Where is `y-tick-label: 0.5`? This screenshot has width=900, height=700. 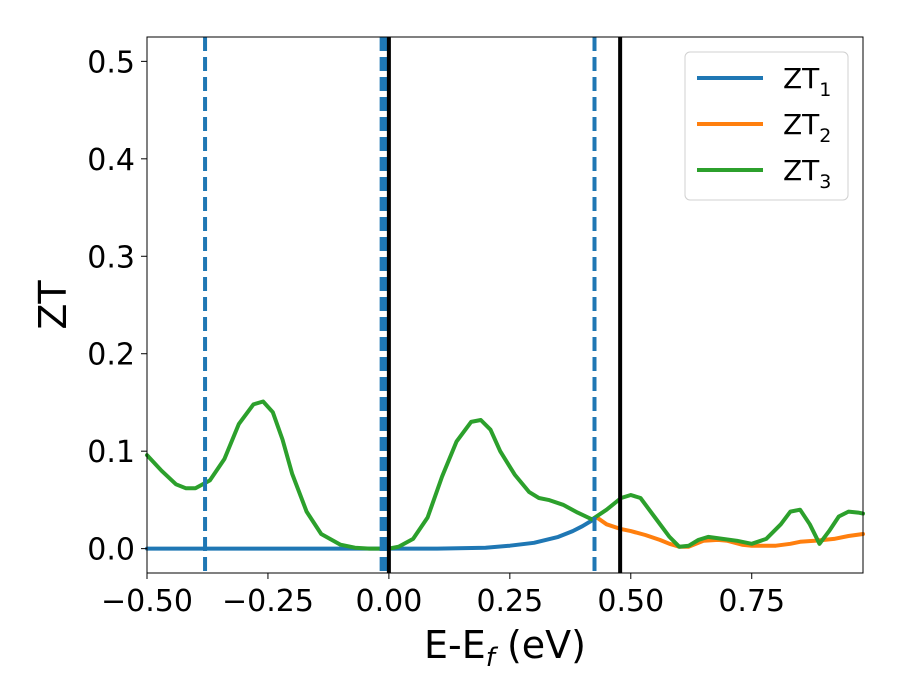
y-tick-label: 0.5 is located at coordinates (111, 62).